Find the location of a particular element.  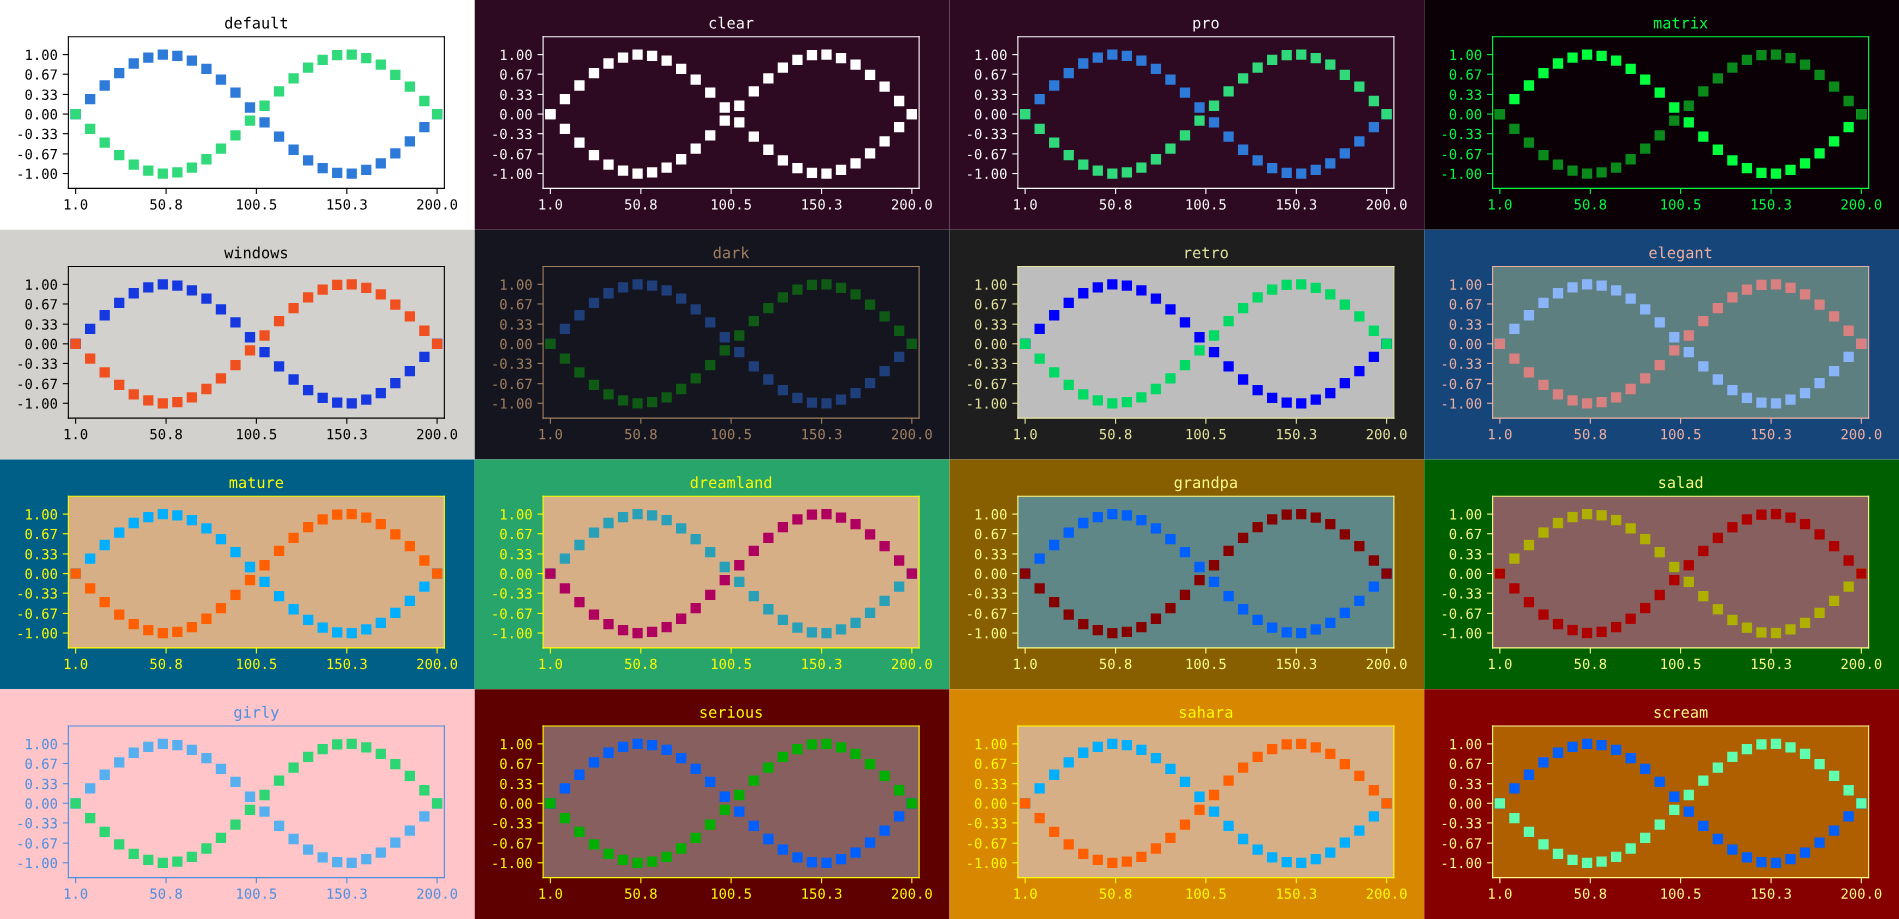

chart-title: windows is located at coordinates (256, 252).